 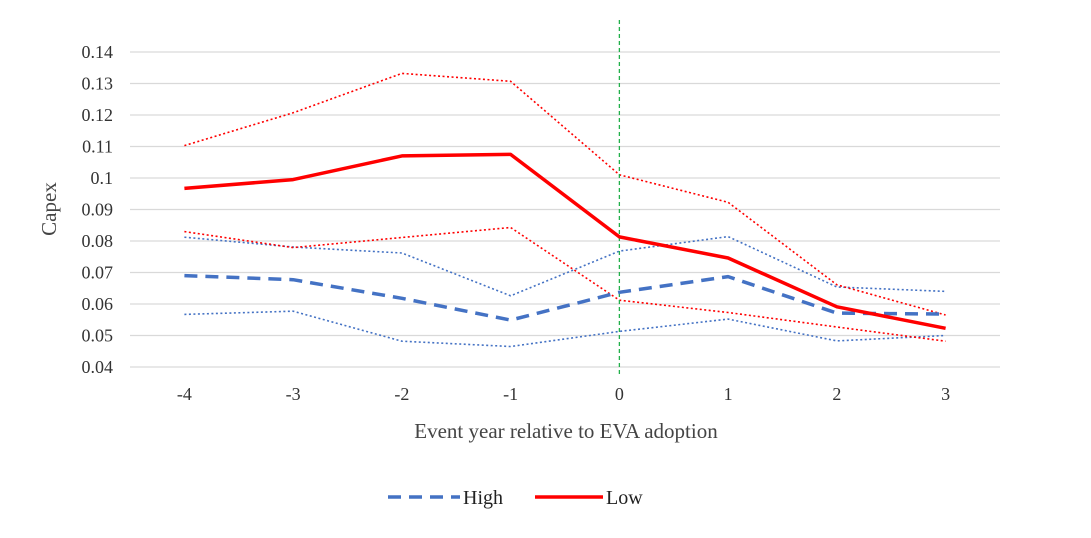 I want to click on x-tick-label: -4, so click(x=184, y=394).